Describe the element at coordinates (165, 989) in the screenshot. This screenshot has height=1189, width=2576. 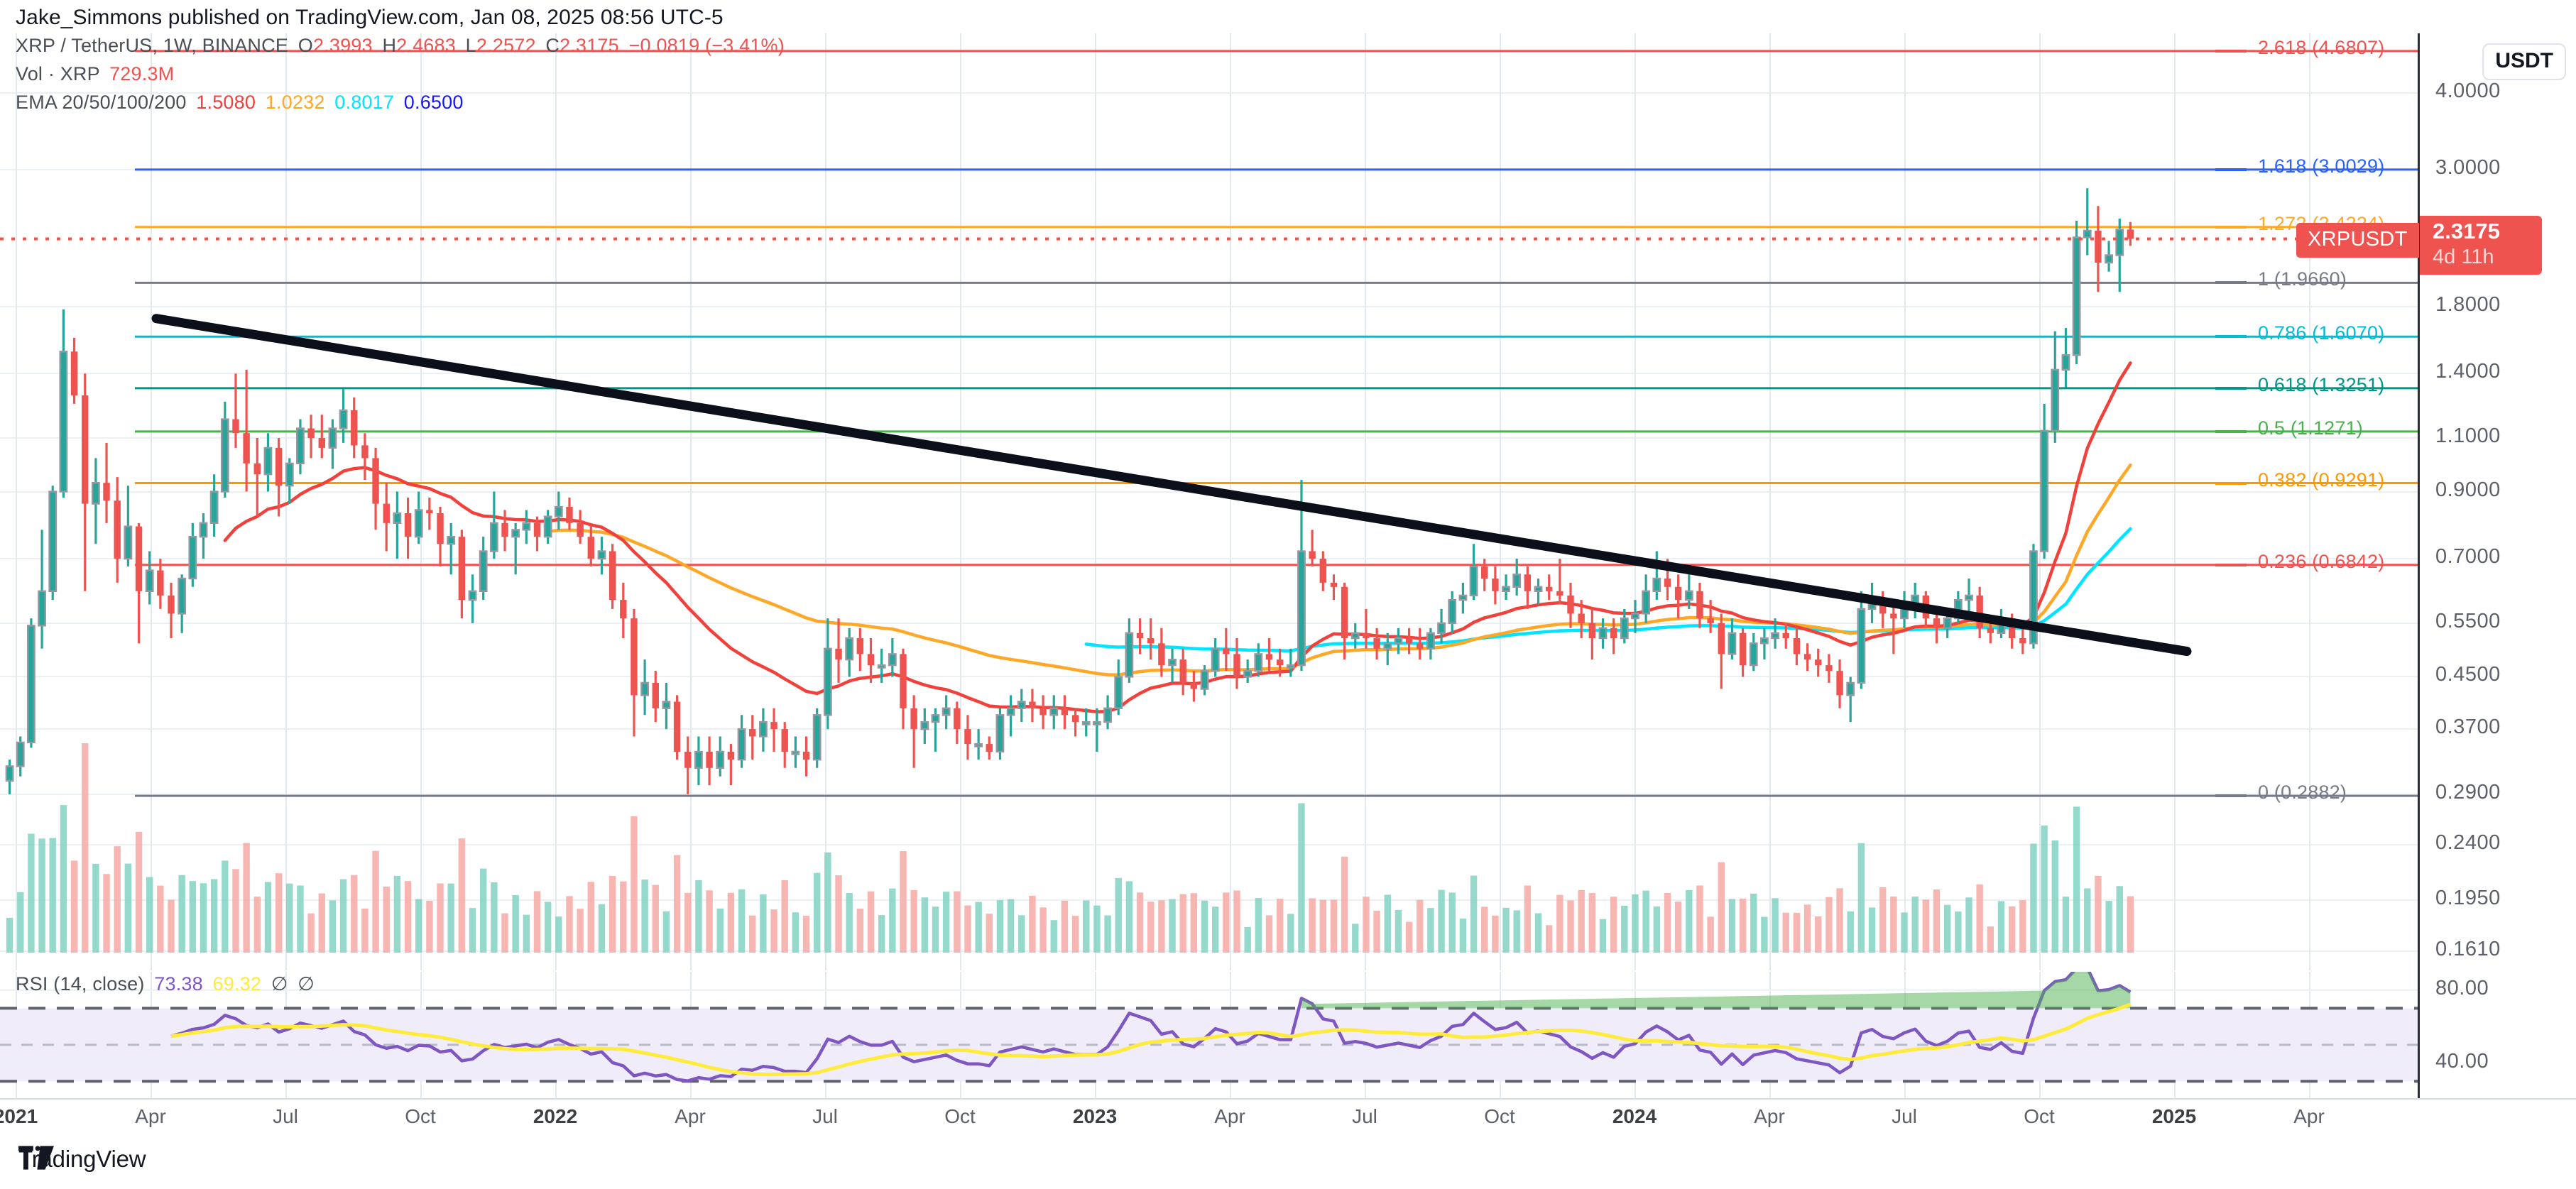
I see `rsi-legend: RSI (14, close) 73.38 69.32 ∅ ∅` at that location.